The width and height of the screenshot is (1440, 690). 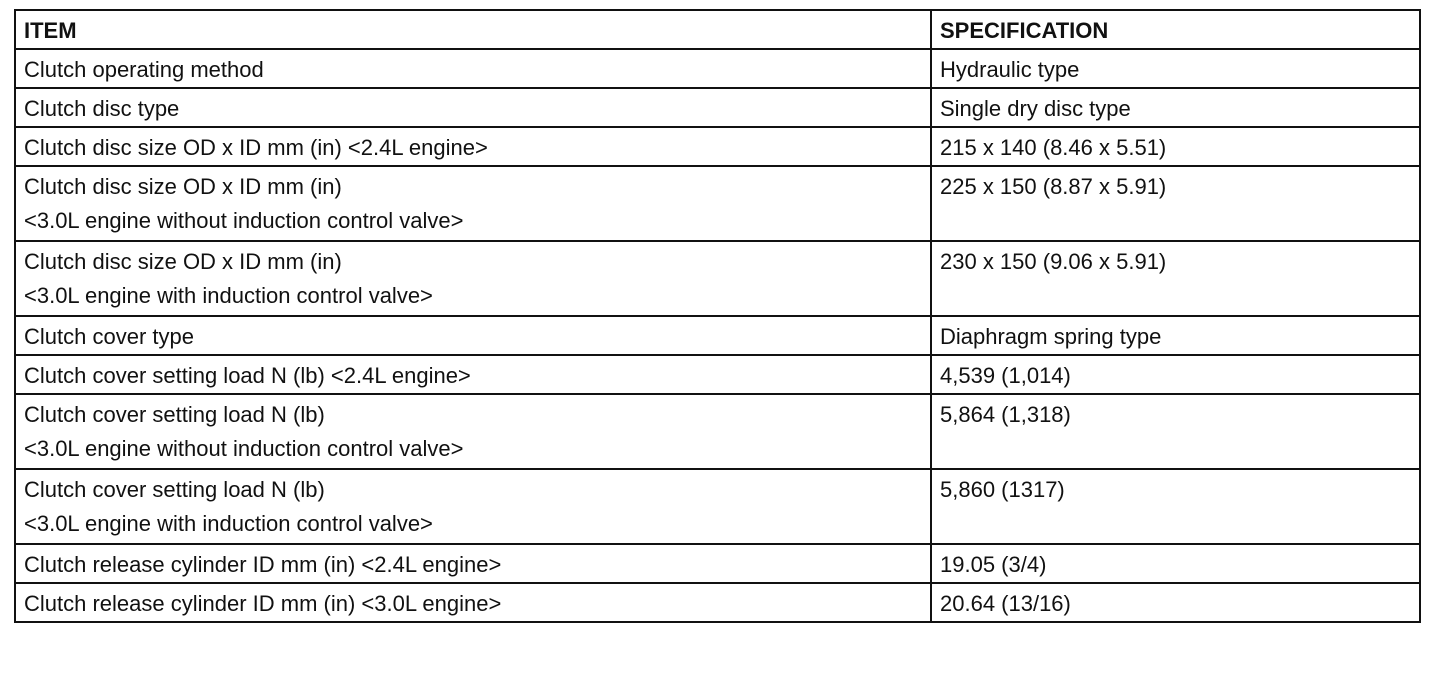 I want to click on specification-cell: Diaphragm spring type, so click(x=1175, y=335).